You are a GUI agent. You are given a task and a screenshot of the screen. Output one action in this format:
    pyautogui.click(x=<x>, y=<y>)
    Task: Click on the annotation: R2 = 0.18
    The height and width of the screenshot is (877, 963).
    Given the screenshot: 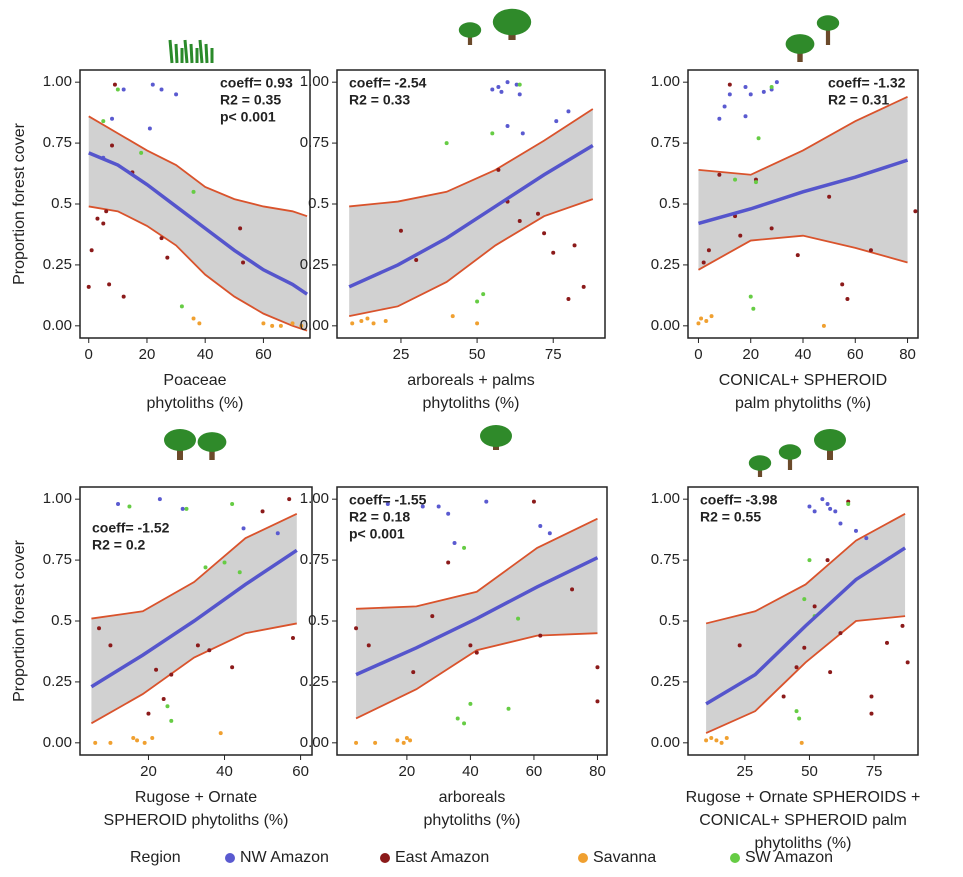 What is the action you would take?
    pyautogui.click(x=379, y=517)
    